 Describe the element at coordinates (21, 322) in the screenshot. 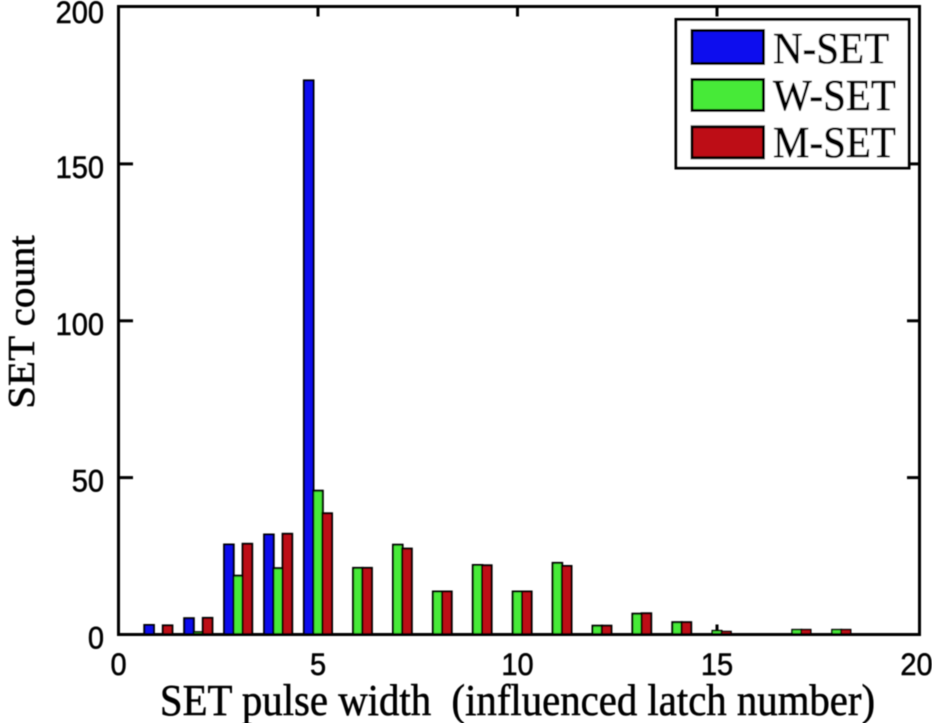

I see `svg-text: SET count` at that location.